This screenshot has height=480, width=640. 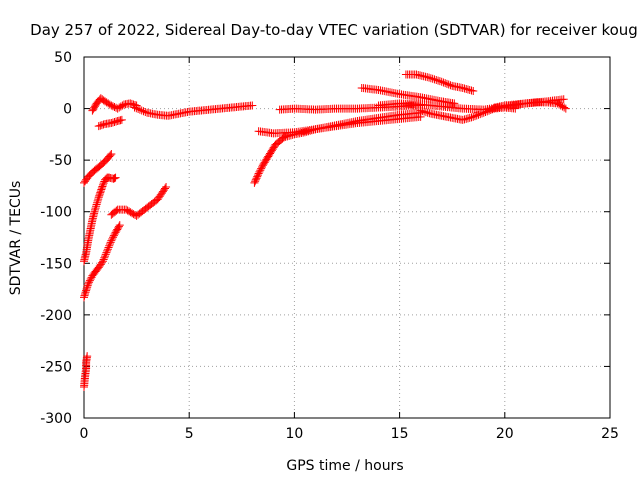 I want to click on x-tick-label: 15, so click(x=400, y=434).